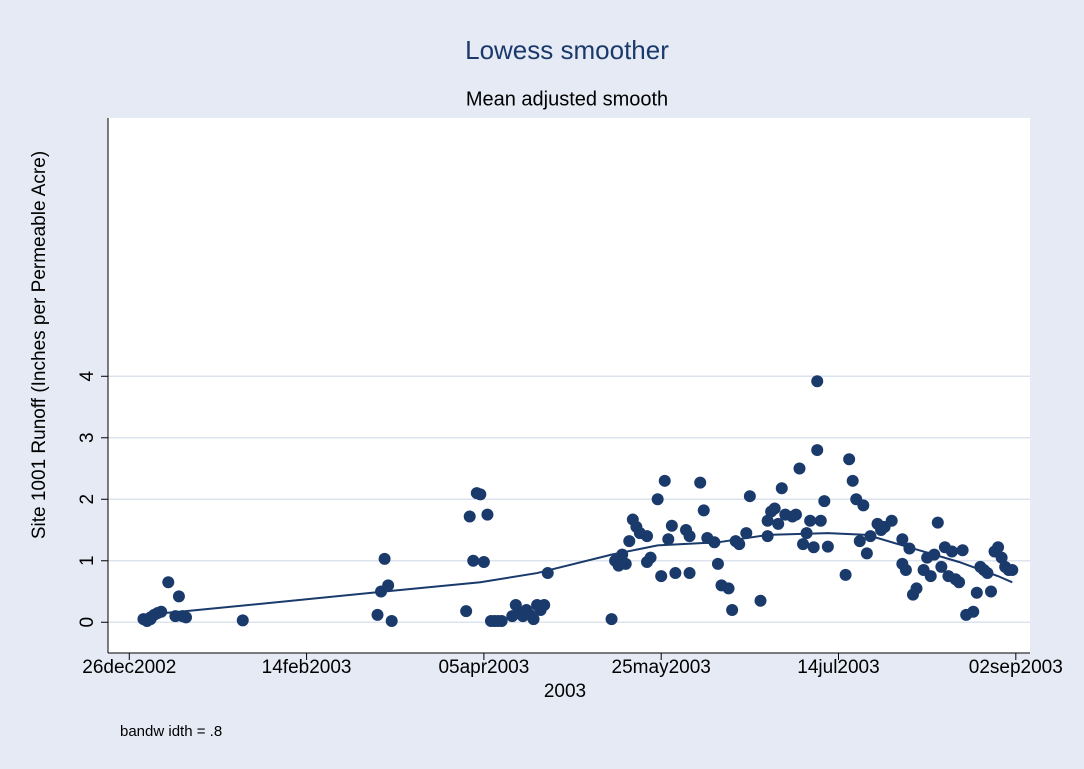 The height and width of the screenshot is (769, 1084). What do you see at coordinates (87, 560) in the screenshot?
I see `y-tick-label: 1` at bounding box center [87, 560].